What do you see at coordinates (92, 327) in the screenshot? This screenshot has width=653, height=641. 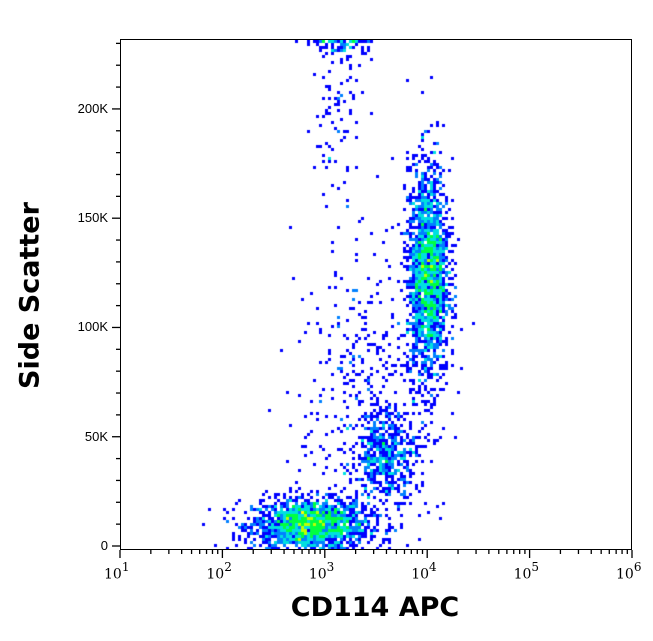 I see `y-tick-label: 100K` at bounding box center [92, 327].